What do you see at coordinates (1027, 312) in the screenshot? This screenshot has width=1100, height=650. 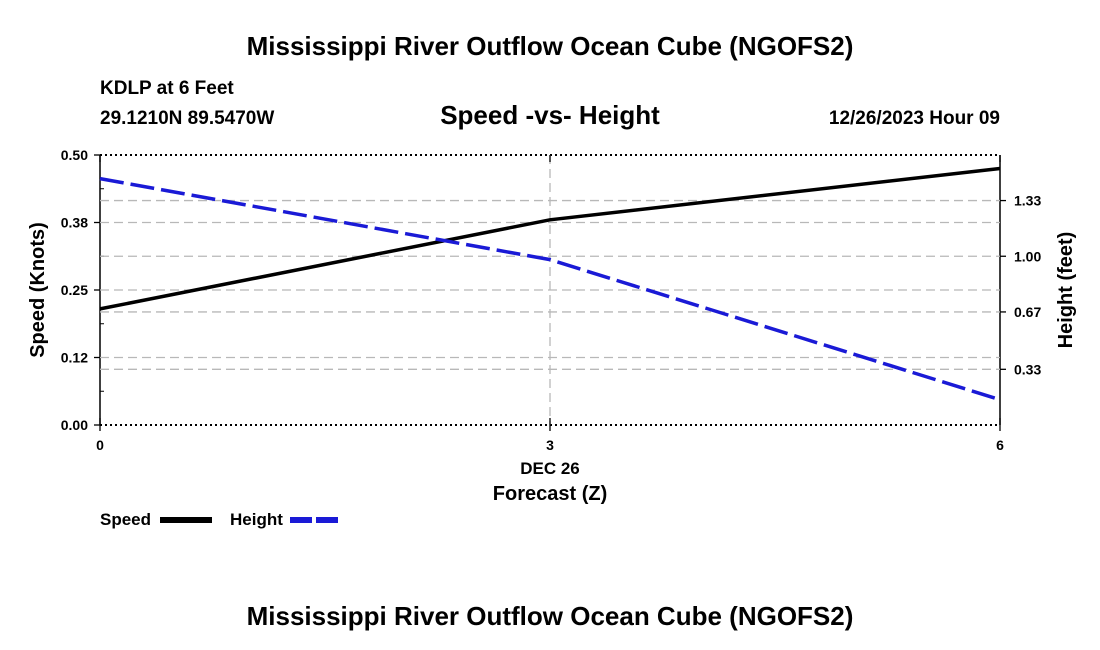 I see `right-tick-label: 0.67` at bounding box center [1027, 312].